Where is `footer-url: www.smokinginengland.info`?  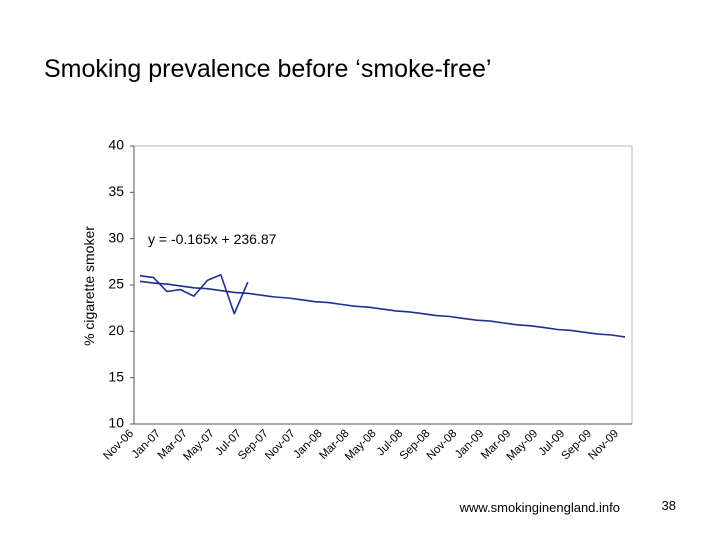
footer-url: www.smokinginengland.info is located at coordinates (539, 507).